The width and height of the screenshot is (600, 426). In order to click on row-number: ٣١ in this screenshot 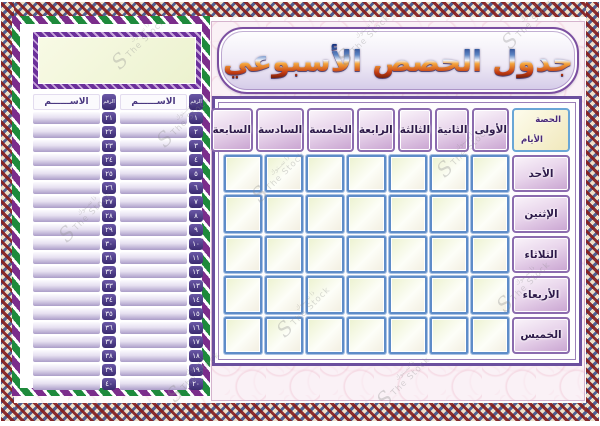, I will do `click(109, 258)`.